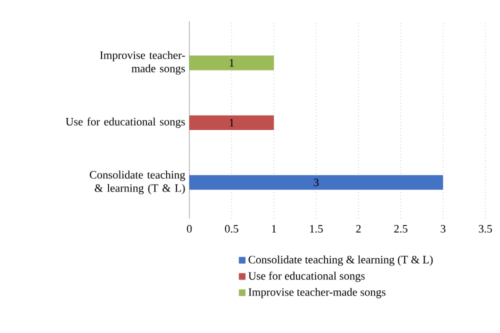 This screenshot has width=500, height=333. Describe the element at coordinates (401, 229) in the screenshot. I see `x-tick-label: 2.5` at that location.